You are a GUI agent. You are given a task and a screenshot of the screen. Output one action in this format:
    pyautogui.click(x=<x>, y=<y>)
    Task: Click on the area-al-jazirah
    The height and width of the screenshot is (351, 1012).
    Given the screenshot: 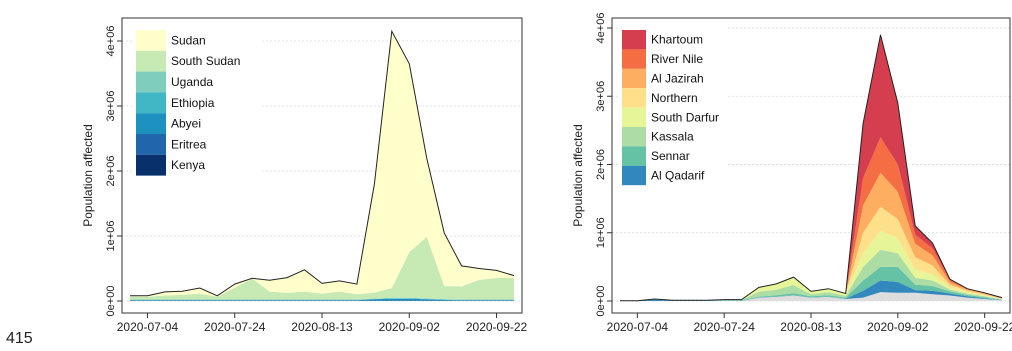 What is the action you would take?
    pyautogui.click(x=811, y=236)
    